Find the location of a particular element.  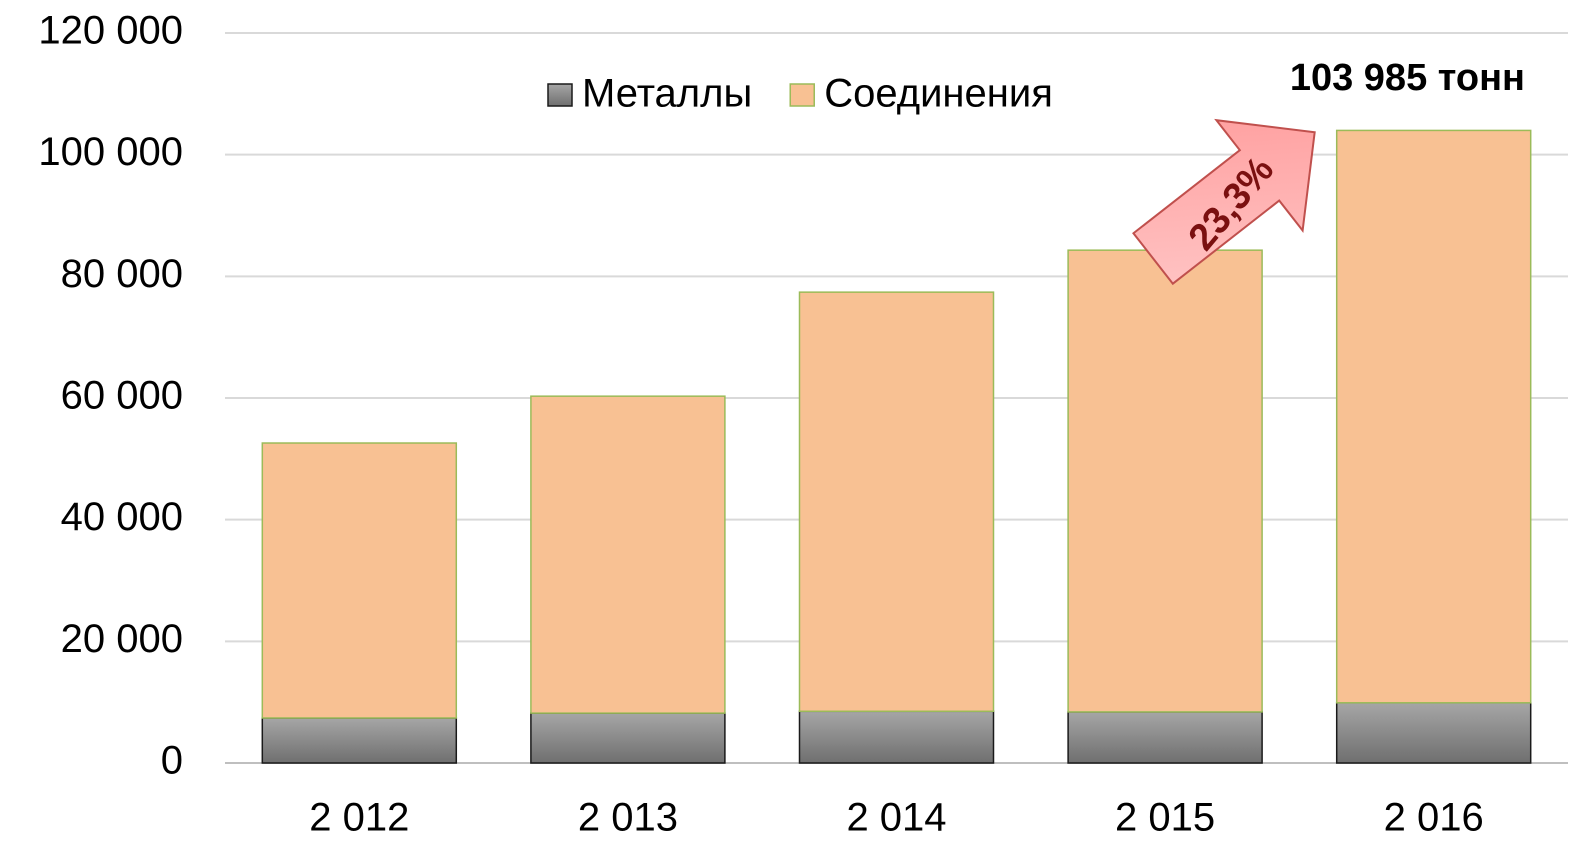

y-tick-label: 80 000 is located at coordinates (122, 274).